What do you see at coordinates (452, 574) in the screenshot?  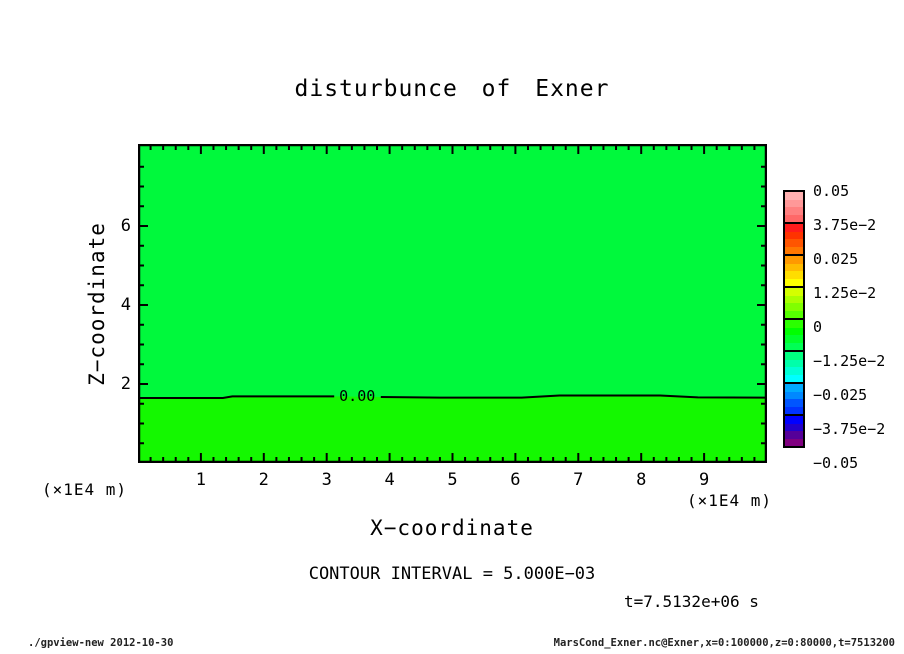 I see `contour-interval-note: CONTOUR INTERVAL = 5.000E−03` at bounding box center [452, 574].